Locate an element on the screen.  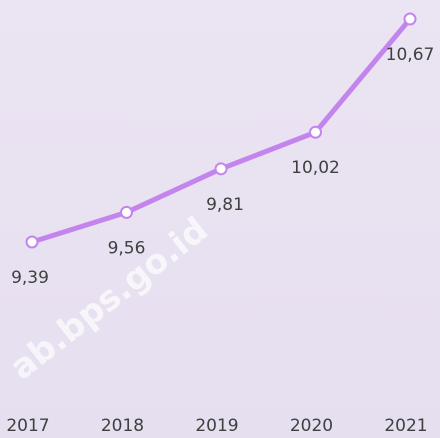
data-label: 9,39 is located at coordinates (30, 278).